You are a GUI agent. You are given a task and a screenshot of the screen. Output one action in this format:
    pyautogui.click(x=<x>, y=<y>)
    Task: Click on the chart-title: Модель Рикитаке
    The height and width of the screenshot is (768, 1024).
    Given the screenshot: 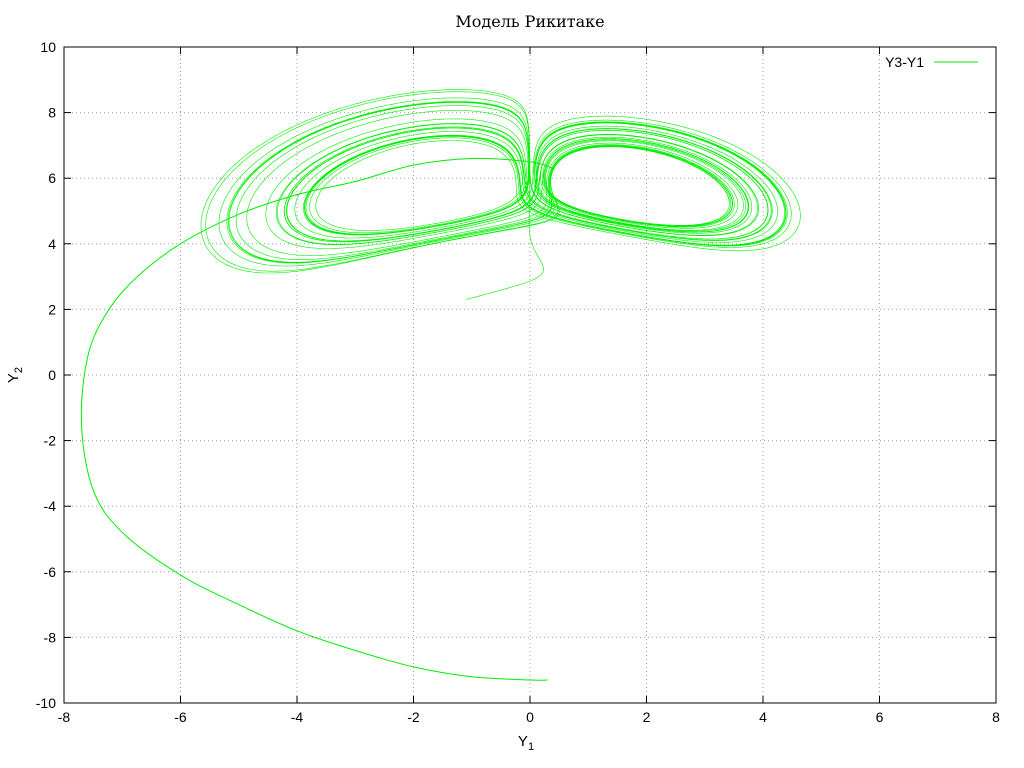 What is the action you would take?
    pyautogui.click(x=529, y=21)
    